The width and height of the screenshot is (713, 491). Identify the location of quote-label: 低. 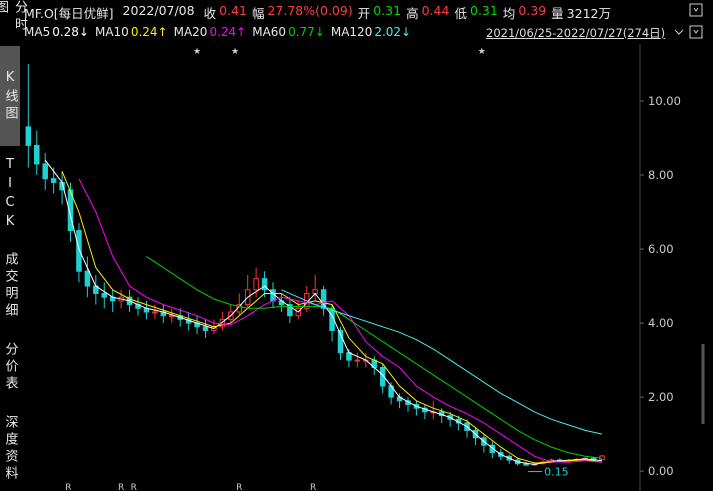
(460, 13).